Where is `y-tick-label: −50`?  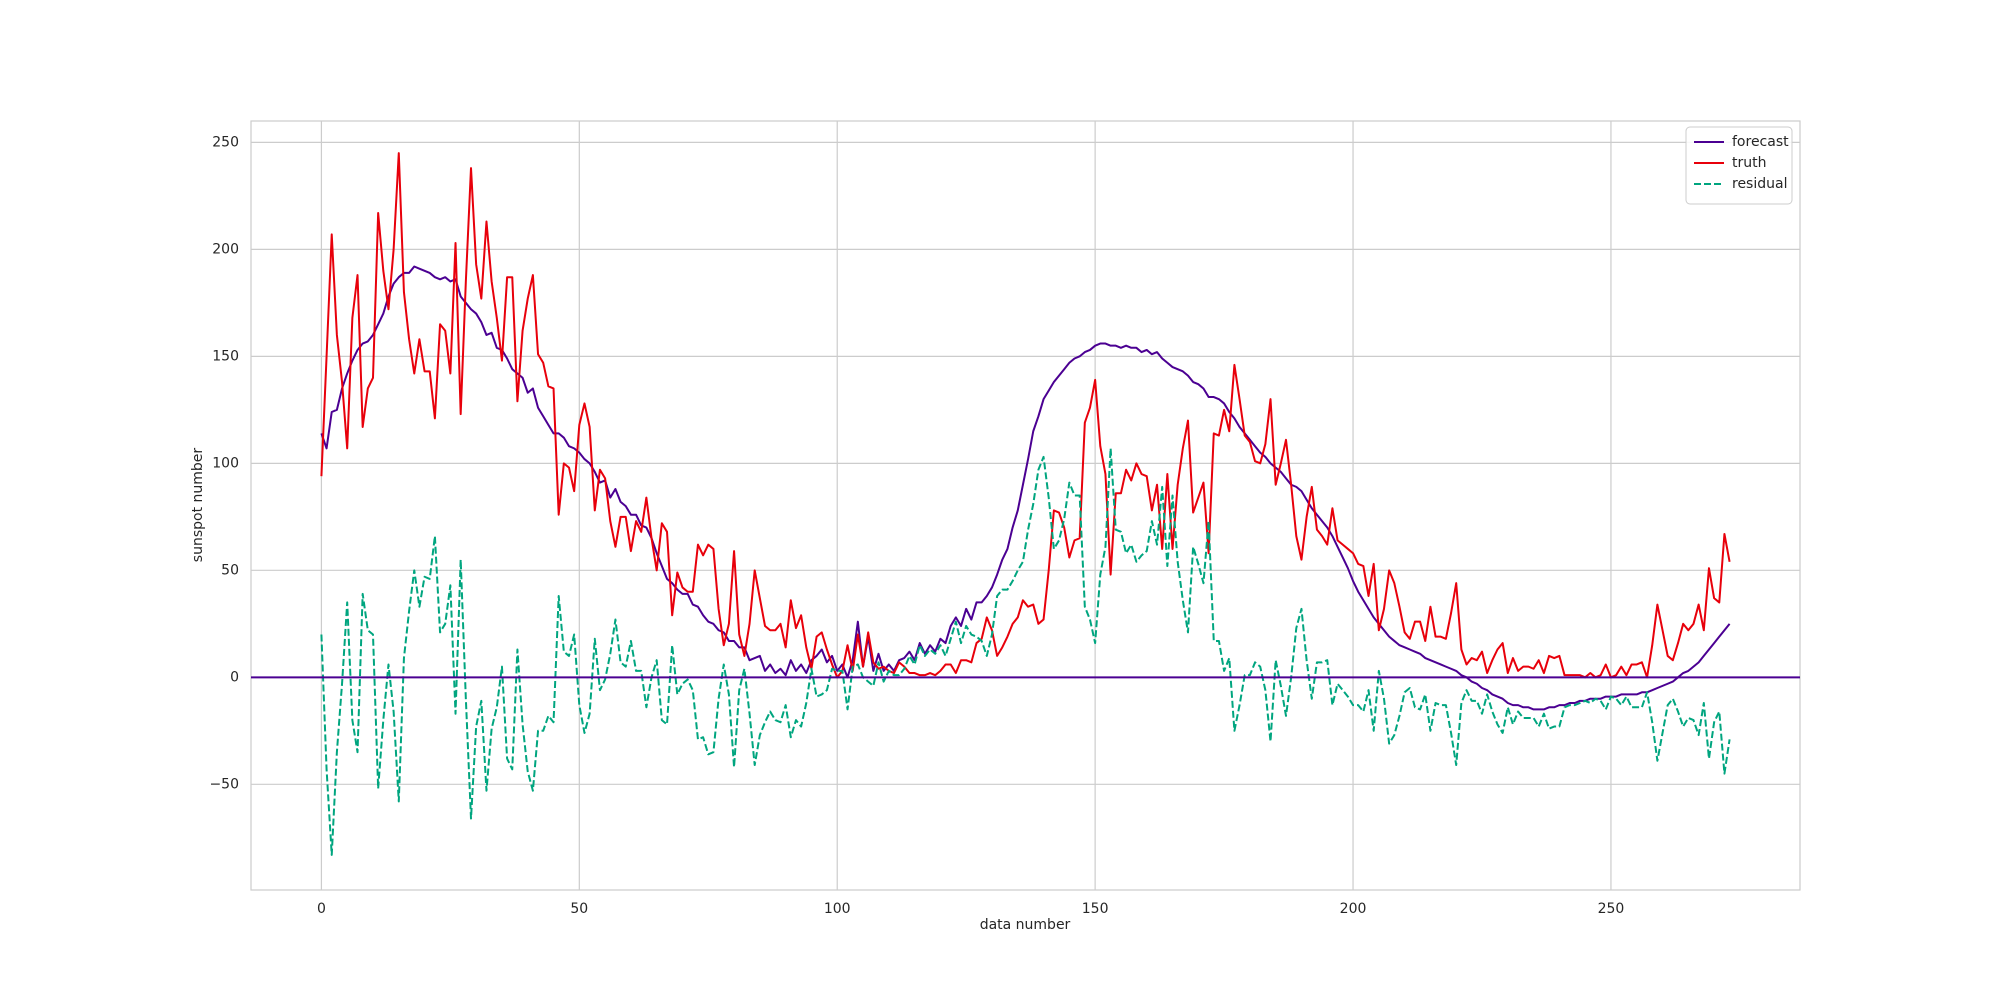 y-tick-label: −50 is located at coordinates (224, 784).